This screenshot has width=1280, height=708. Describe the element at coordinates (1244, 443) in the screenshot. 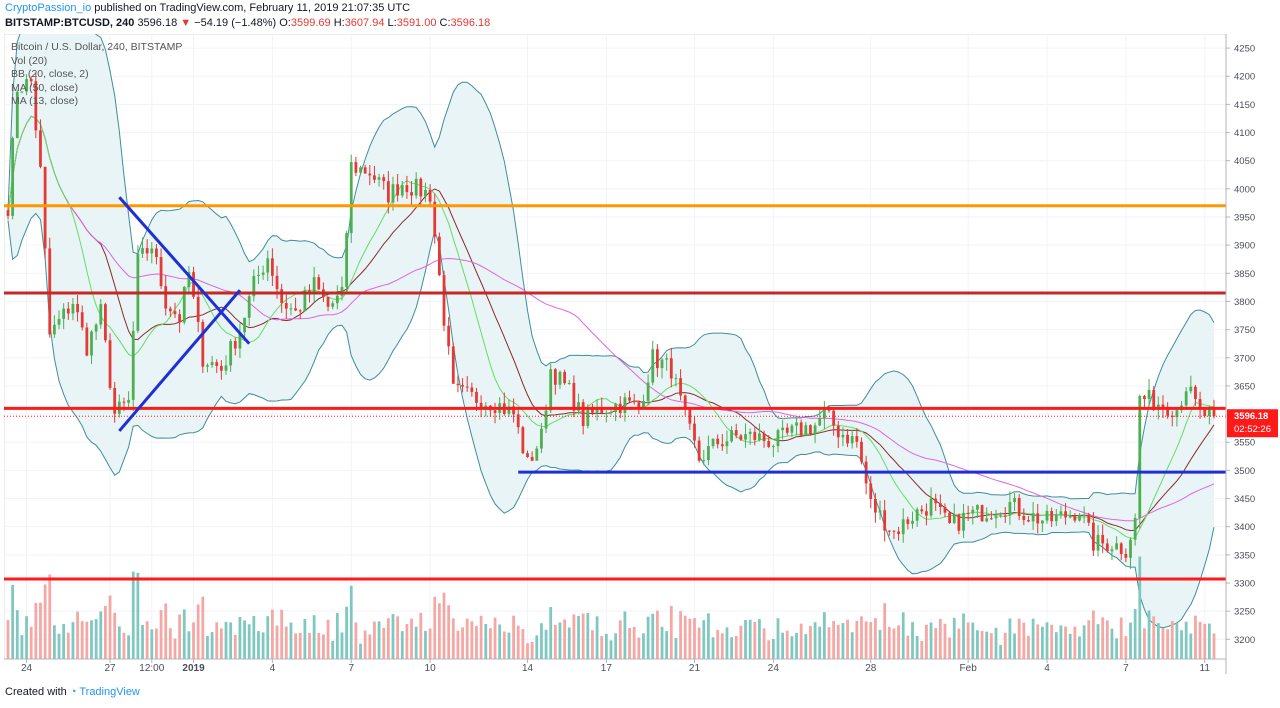

I see `price-tick-label: 3550` at that location.